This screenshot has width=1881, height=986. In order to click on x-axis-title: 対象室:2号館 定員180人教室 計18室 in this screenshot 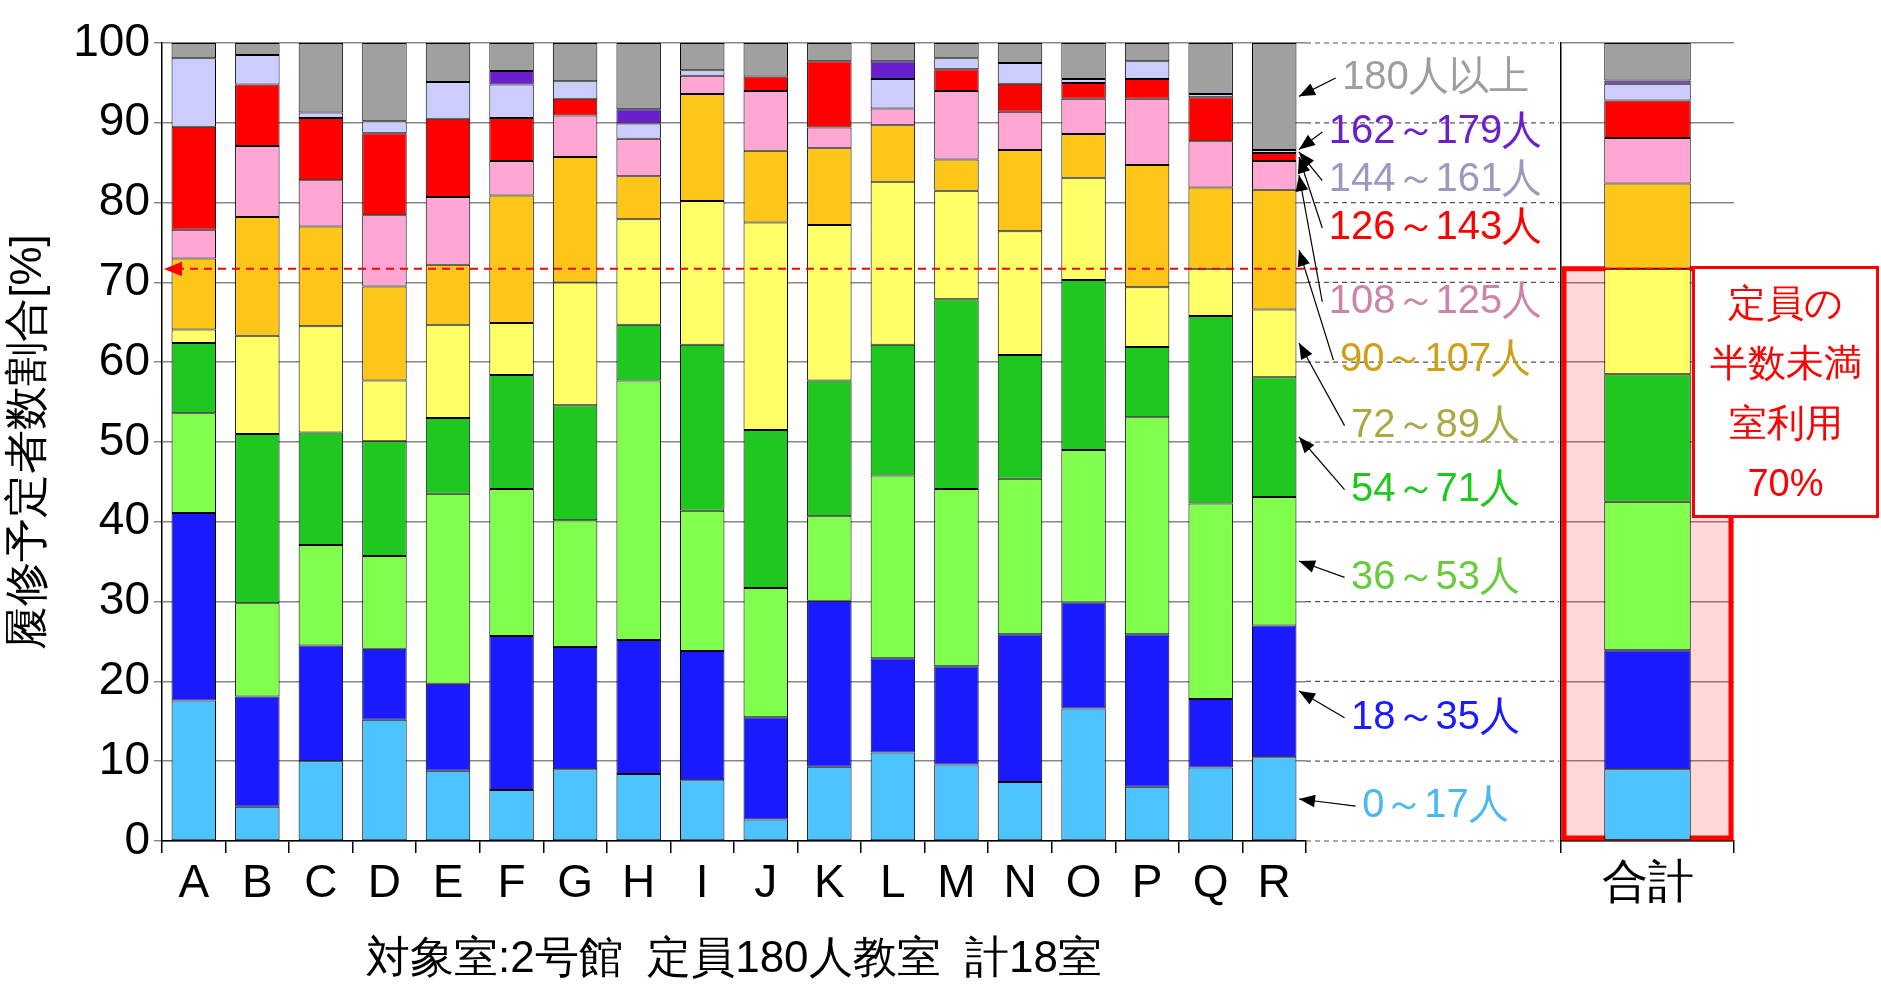, I will do `click(734, 956)`.